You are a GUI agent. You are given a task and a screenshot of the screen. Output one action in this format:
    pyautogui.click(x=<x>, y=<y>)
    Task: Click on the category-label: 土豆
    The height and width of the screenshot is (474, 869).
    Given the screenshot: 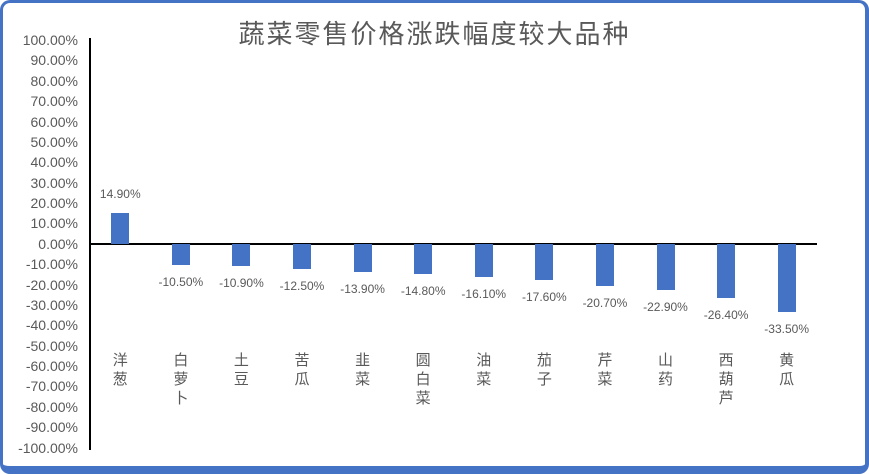 What is the action you would take?
    pyautogui.click(x=241, y=370)
    